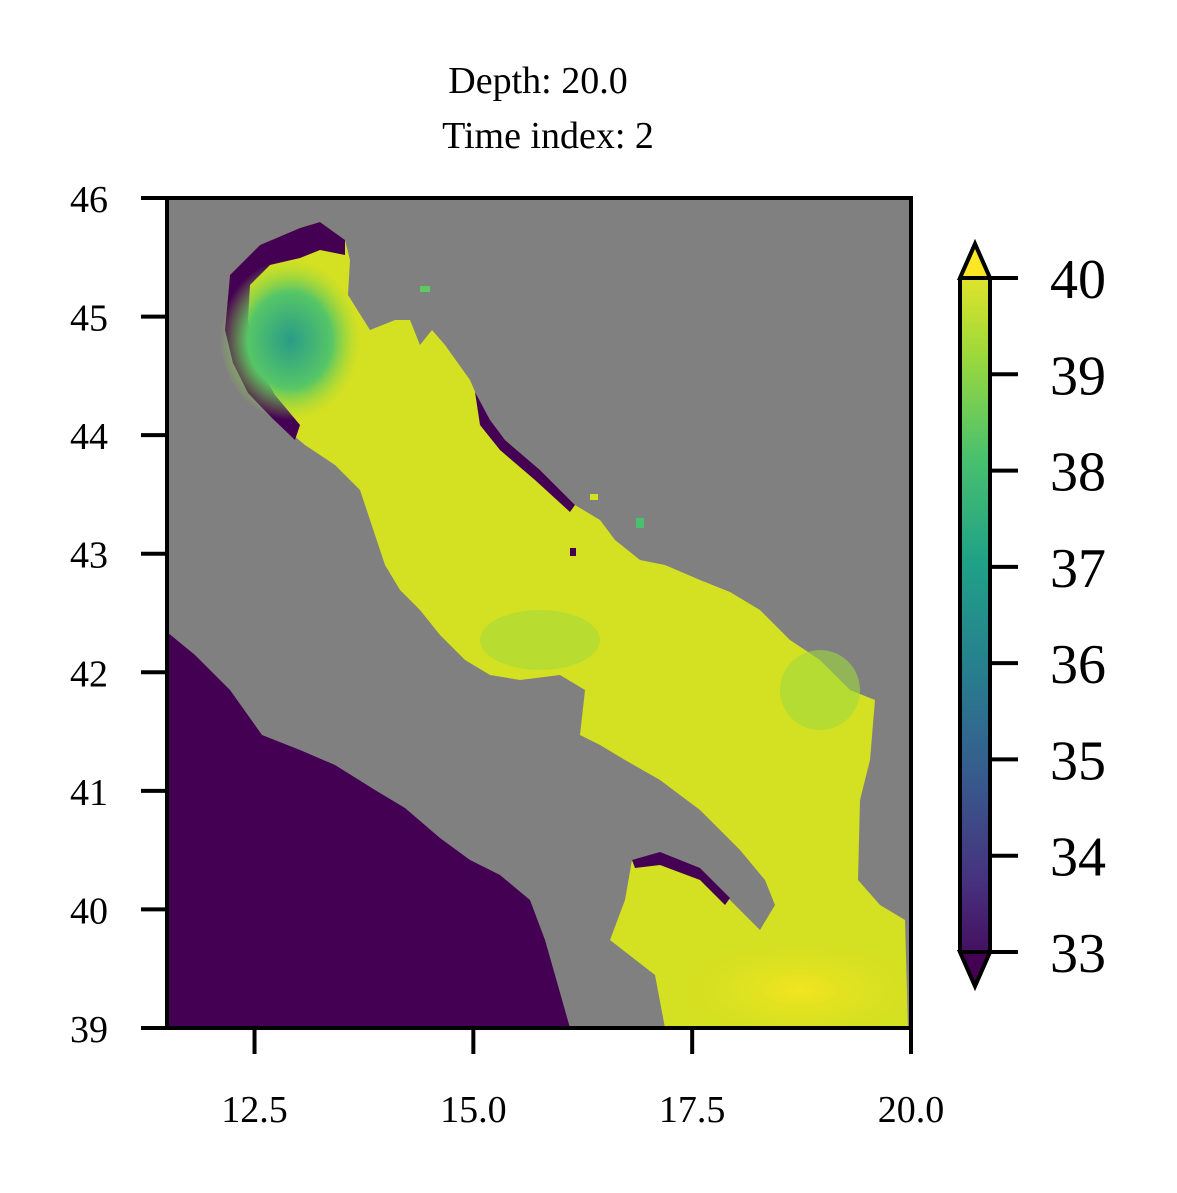  I want to click on colorbar-tick-label: 33, so click(1078, 954).